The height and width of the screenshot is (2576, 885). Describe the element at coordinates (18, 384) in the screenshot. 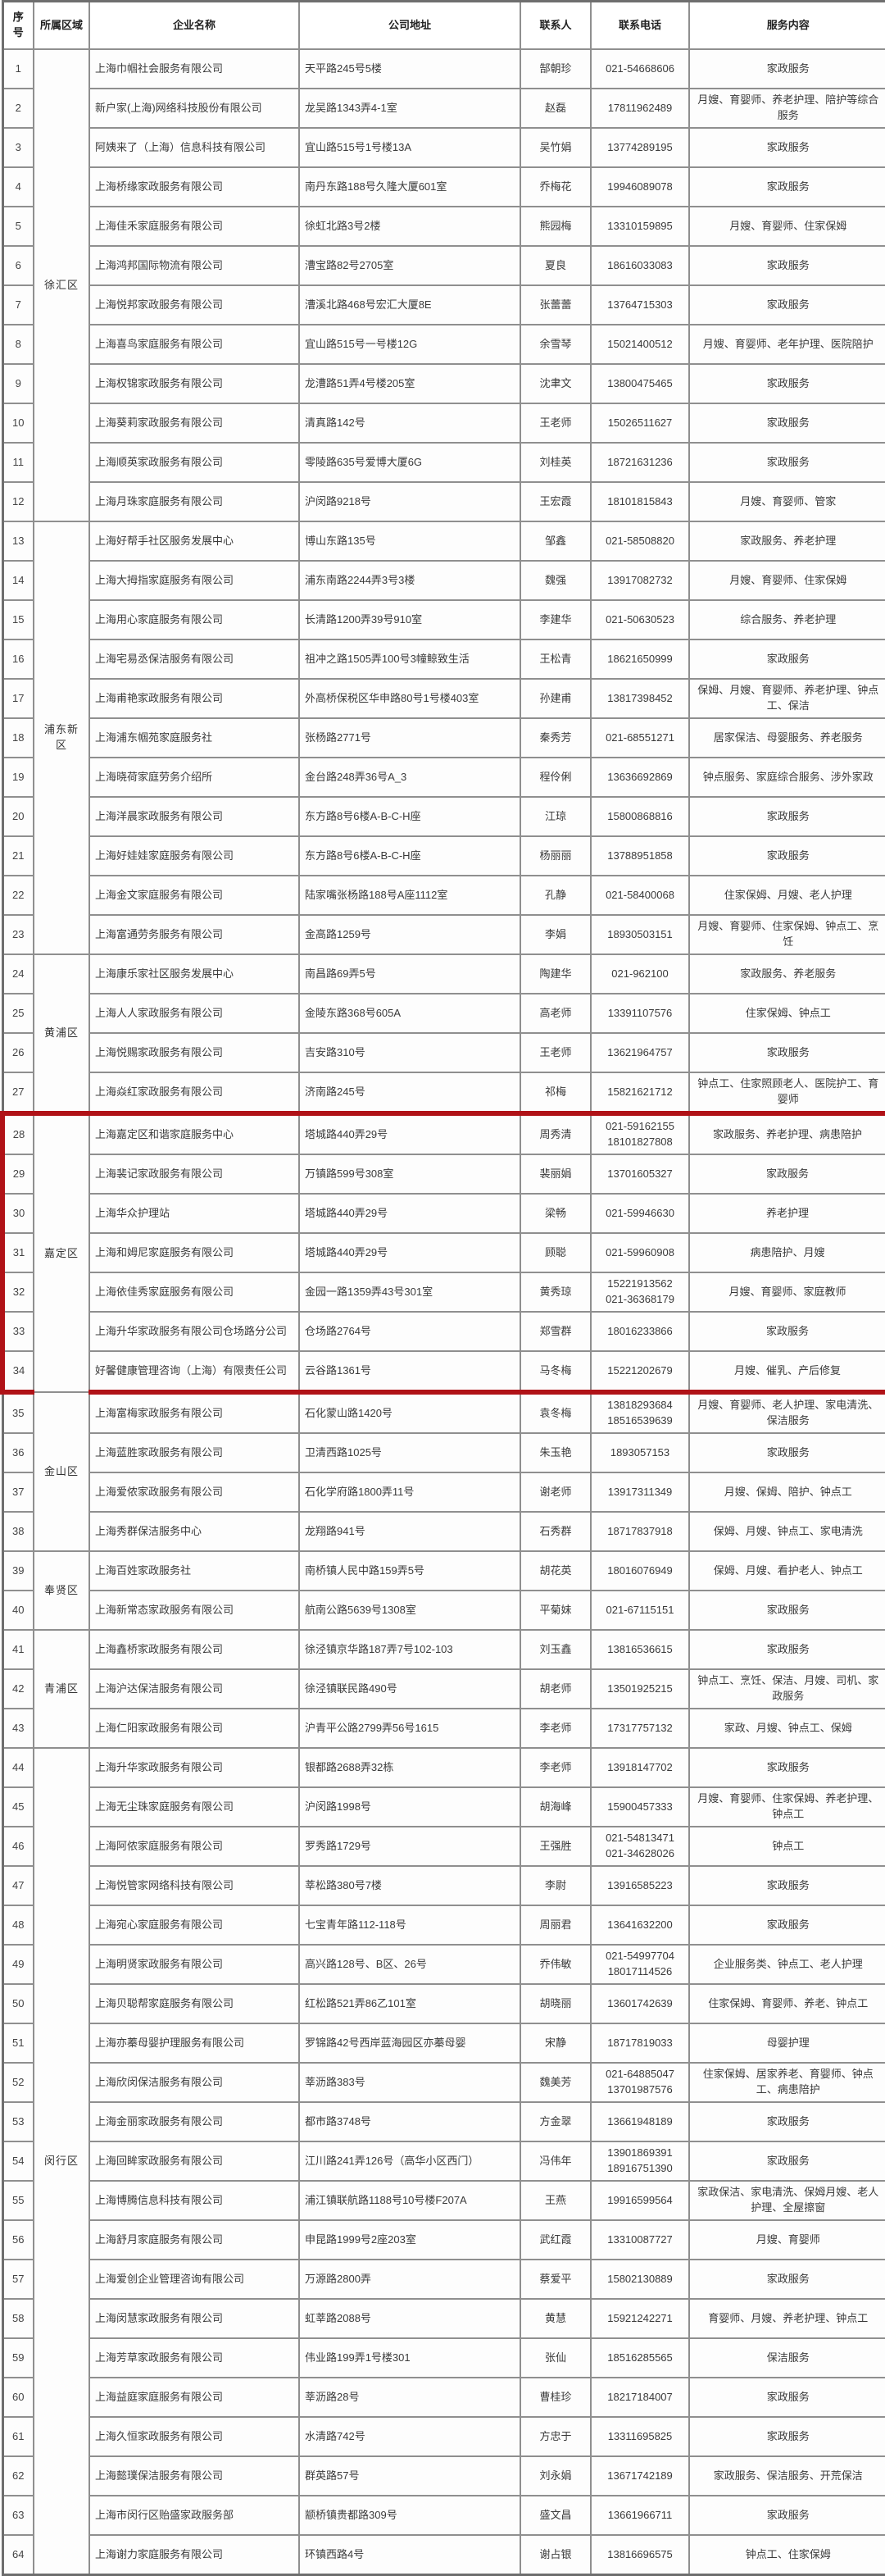

I see `row-number-cell: 9` at that location.